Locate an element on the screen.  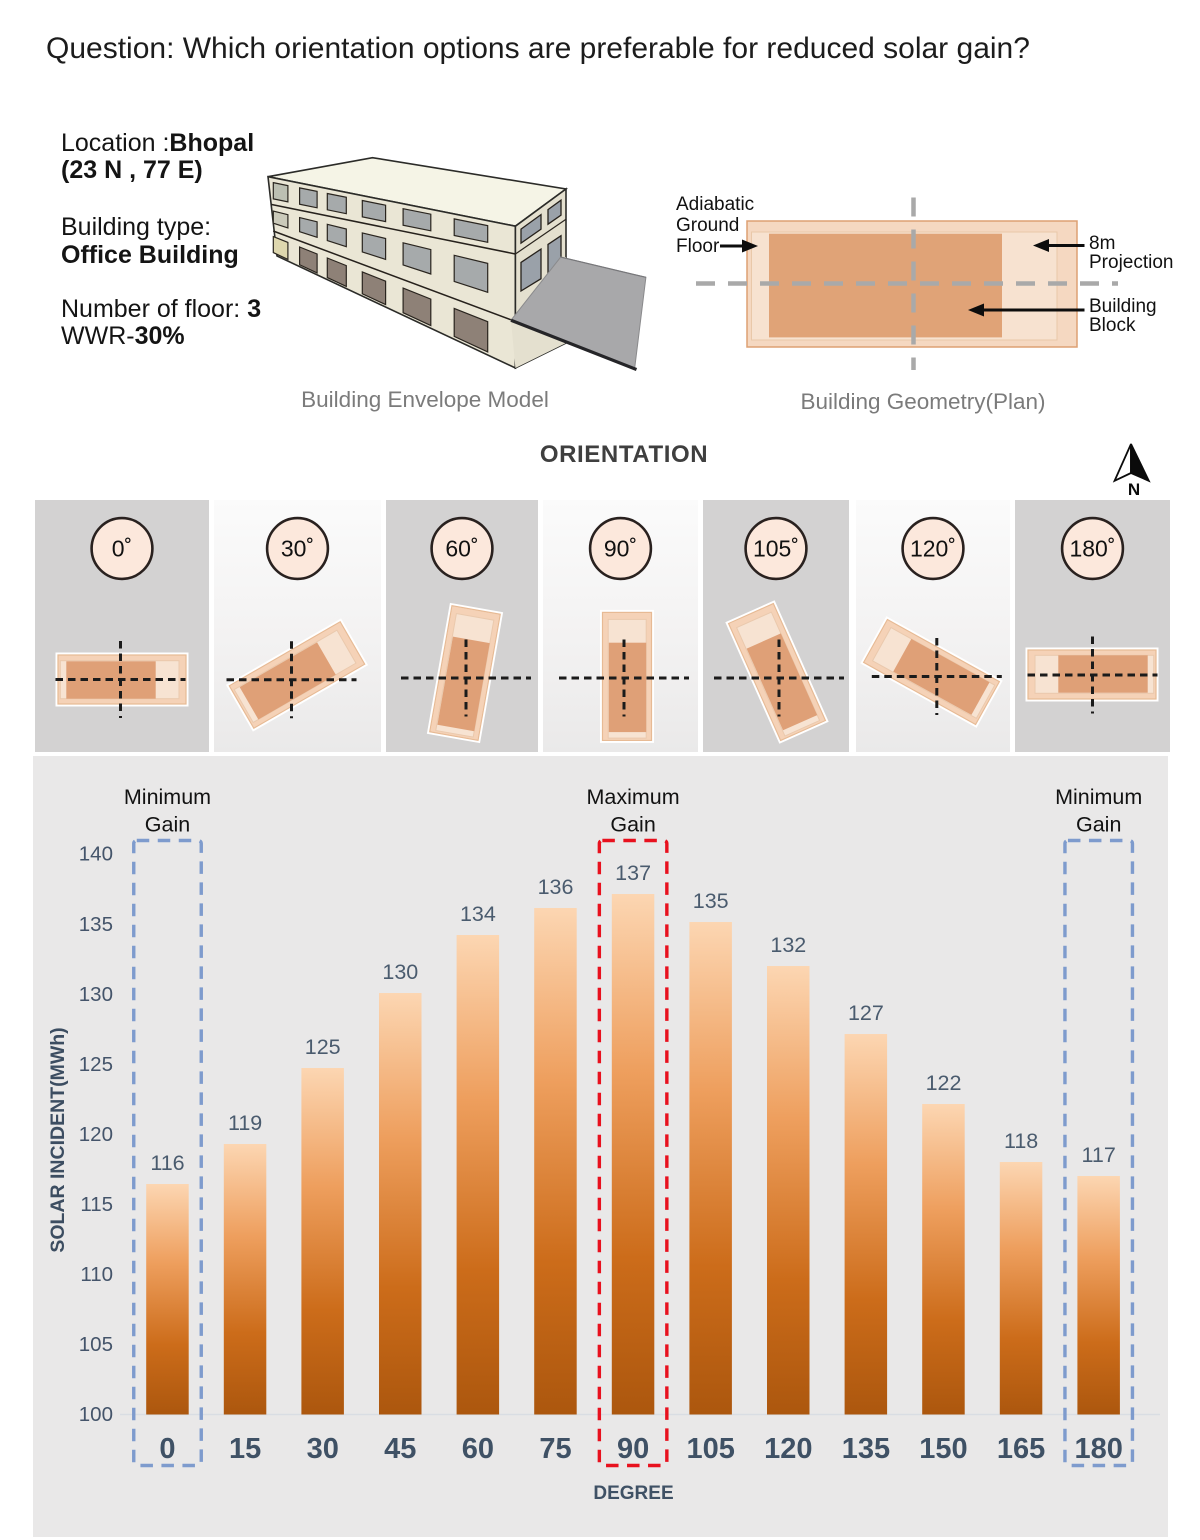
svg-text: 119 is located at coordinates (245, 1123).